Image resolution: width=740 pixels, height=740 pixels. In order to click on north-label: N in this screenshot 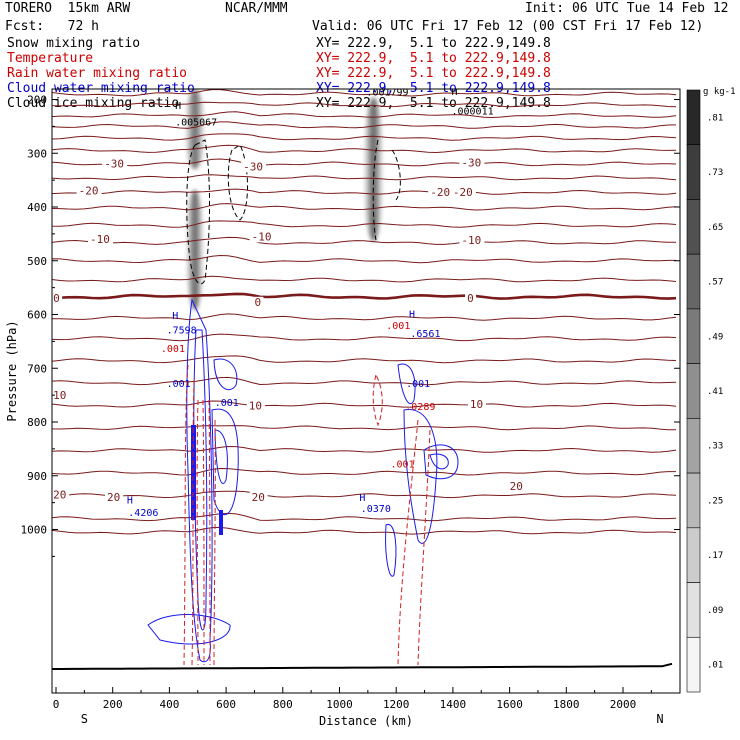, I will do `click(659, 719)`.